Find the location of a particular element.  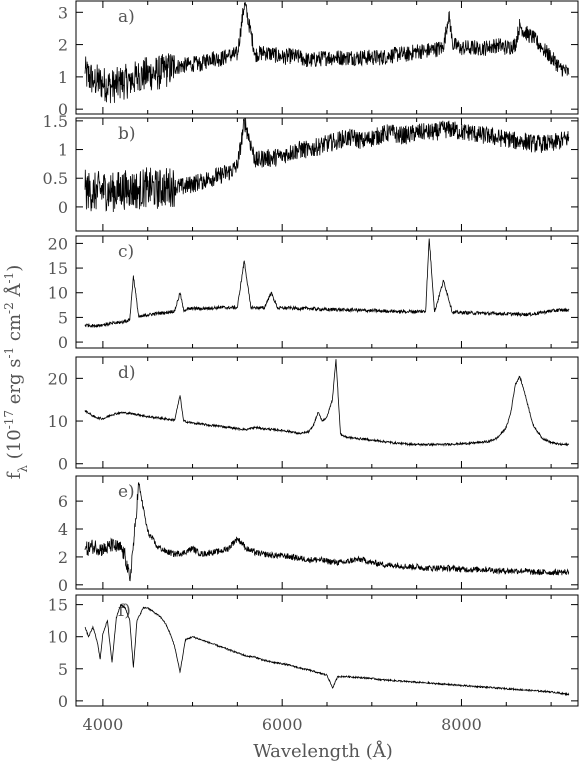

panel-a: 0 1 2 3 a) is located at coordinates (318, 59).